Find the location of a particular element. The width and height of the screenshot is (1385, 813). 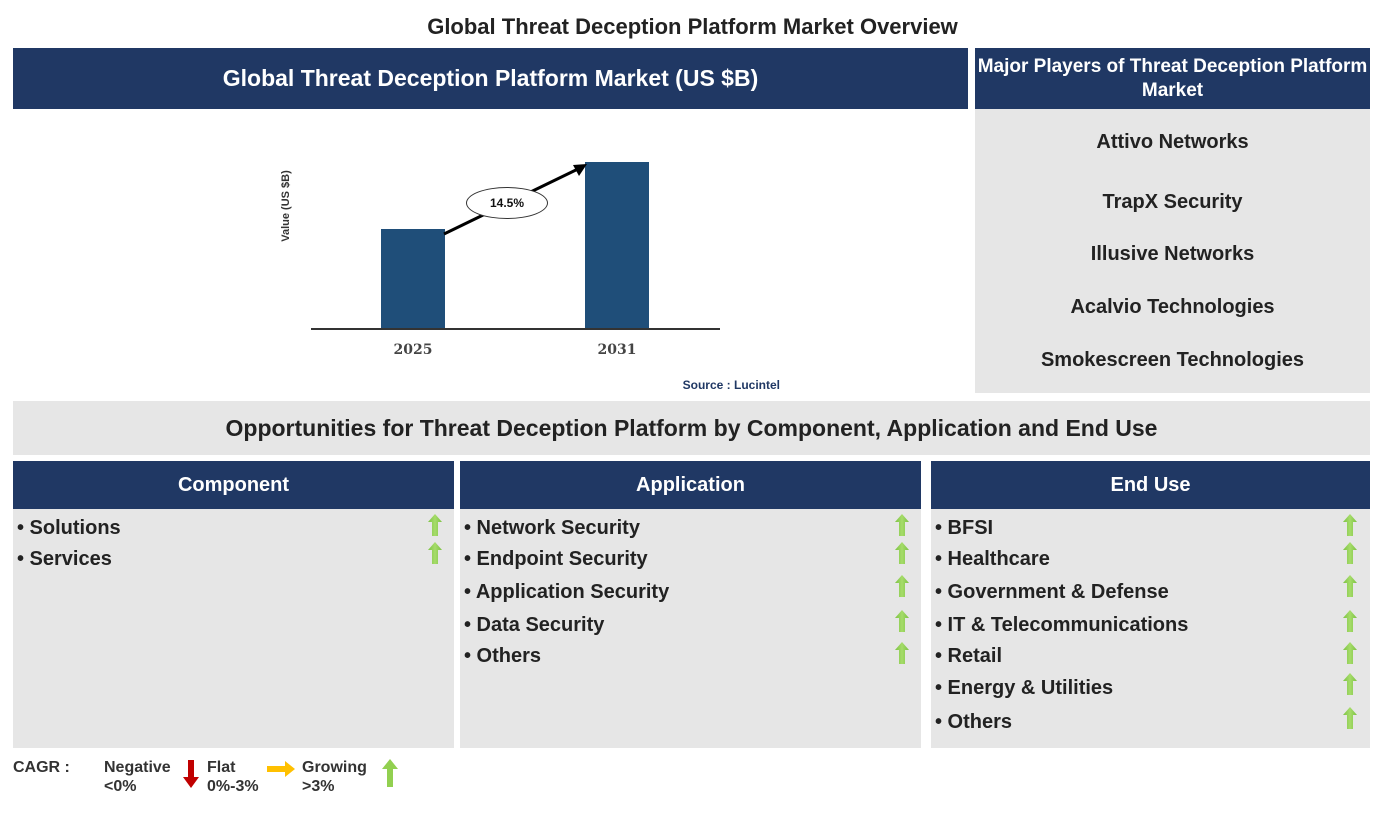

legend-growing: Growing >3% is located at coordinates (334, 777).